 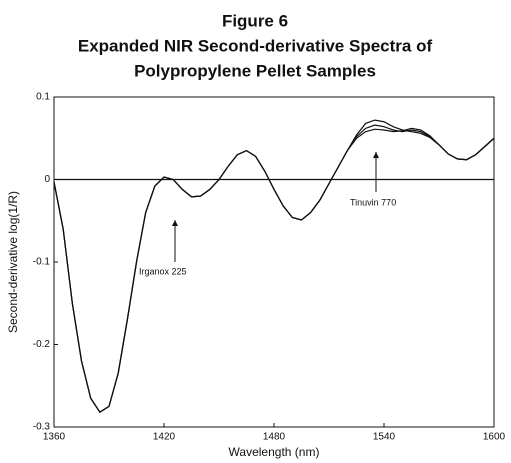 I want to click on x-tick-label: 1420, so click(x=164, y=437).